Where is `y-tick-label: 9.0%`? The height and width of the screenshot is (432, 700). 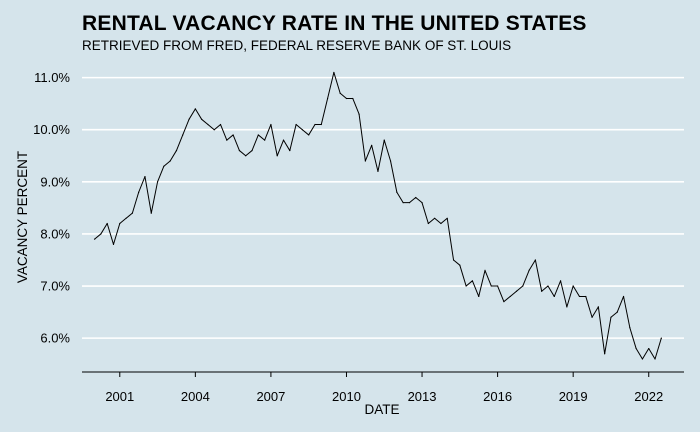
y-tick-label: 9.0% is located at coordinates (55, 181).